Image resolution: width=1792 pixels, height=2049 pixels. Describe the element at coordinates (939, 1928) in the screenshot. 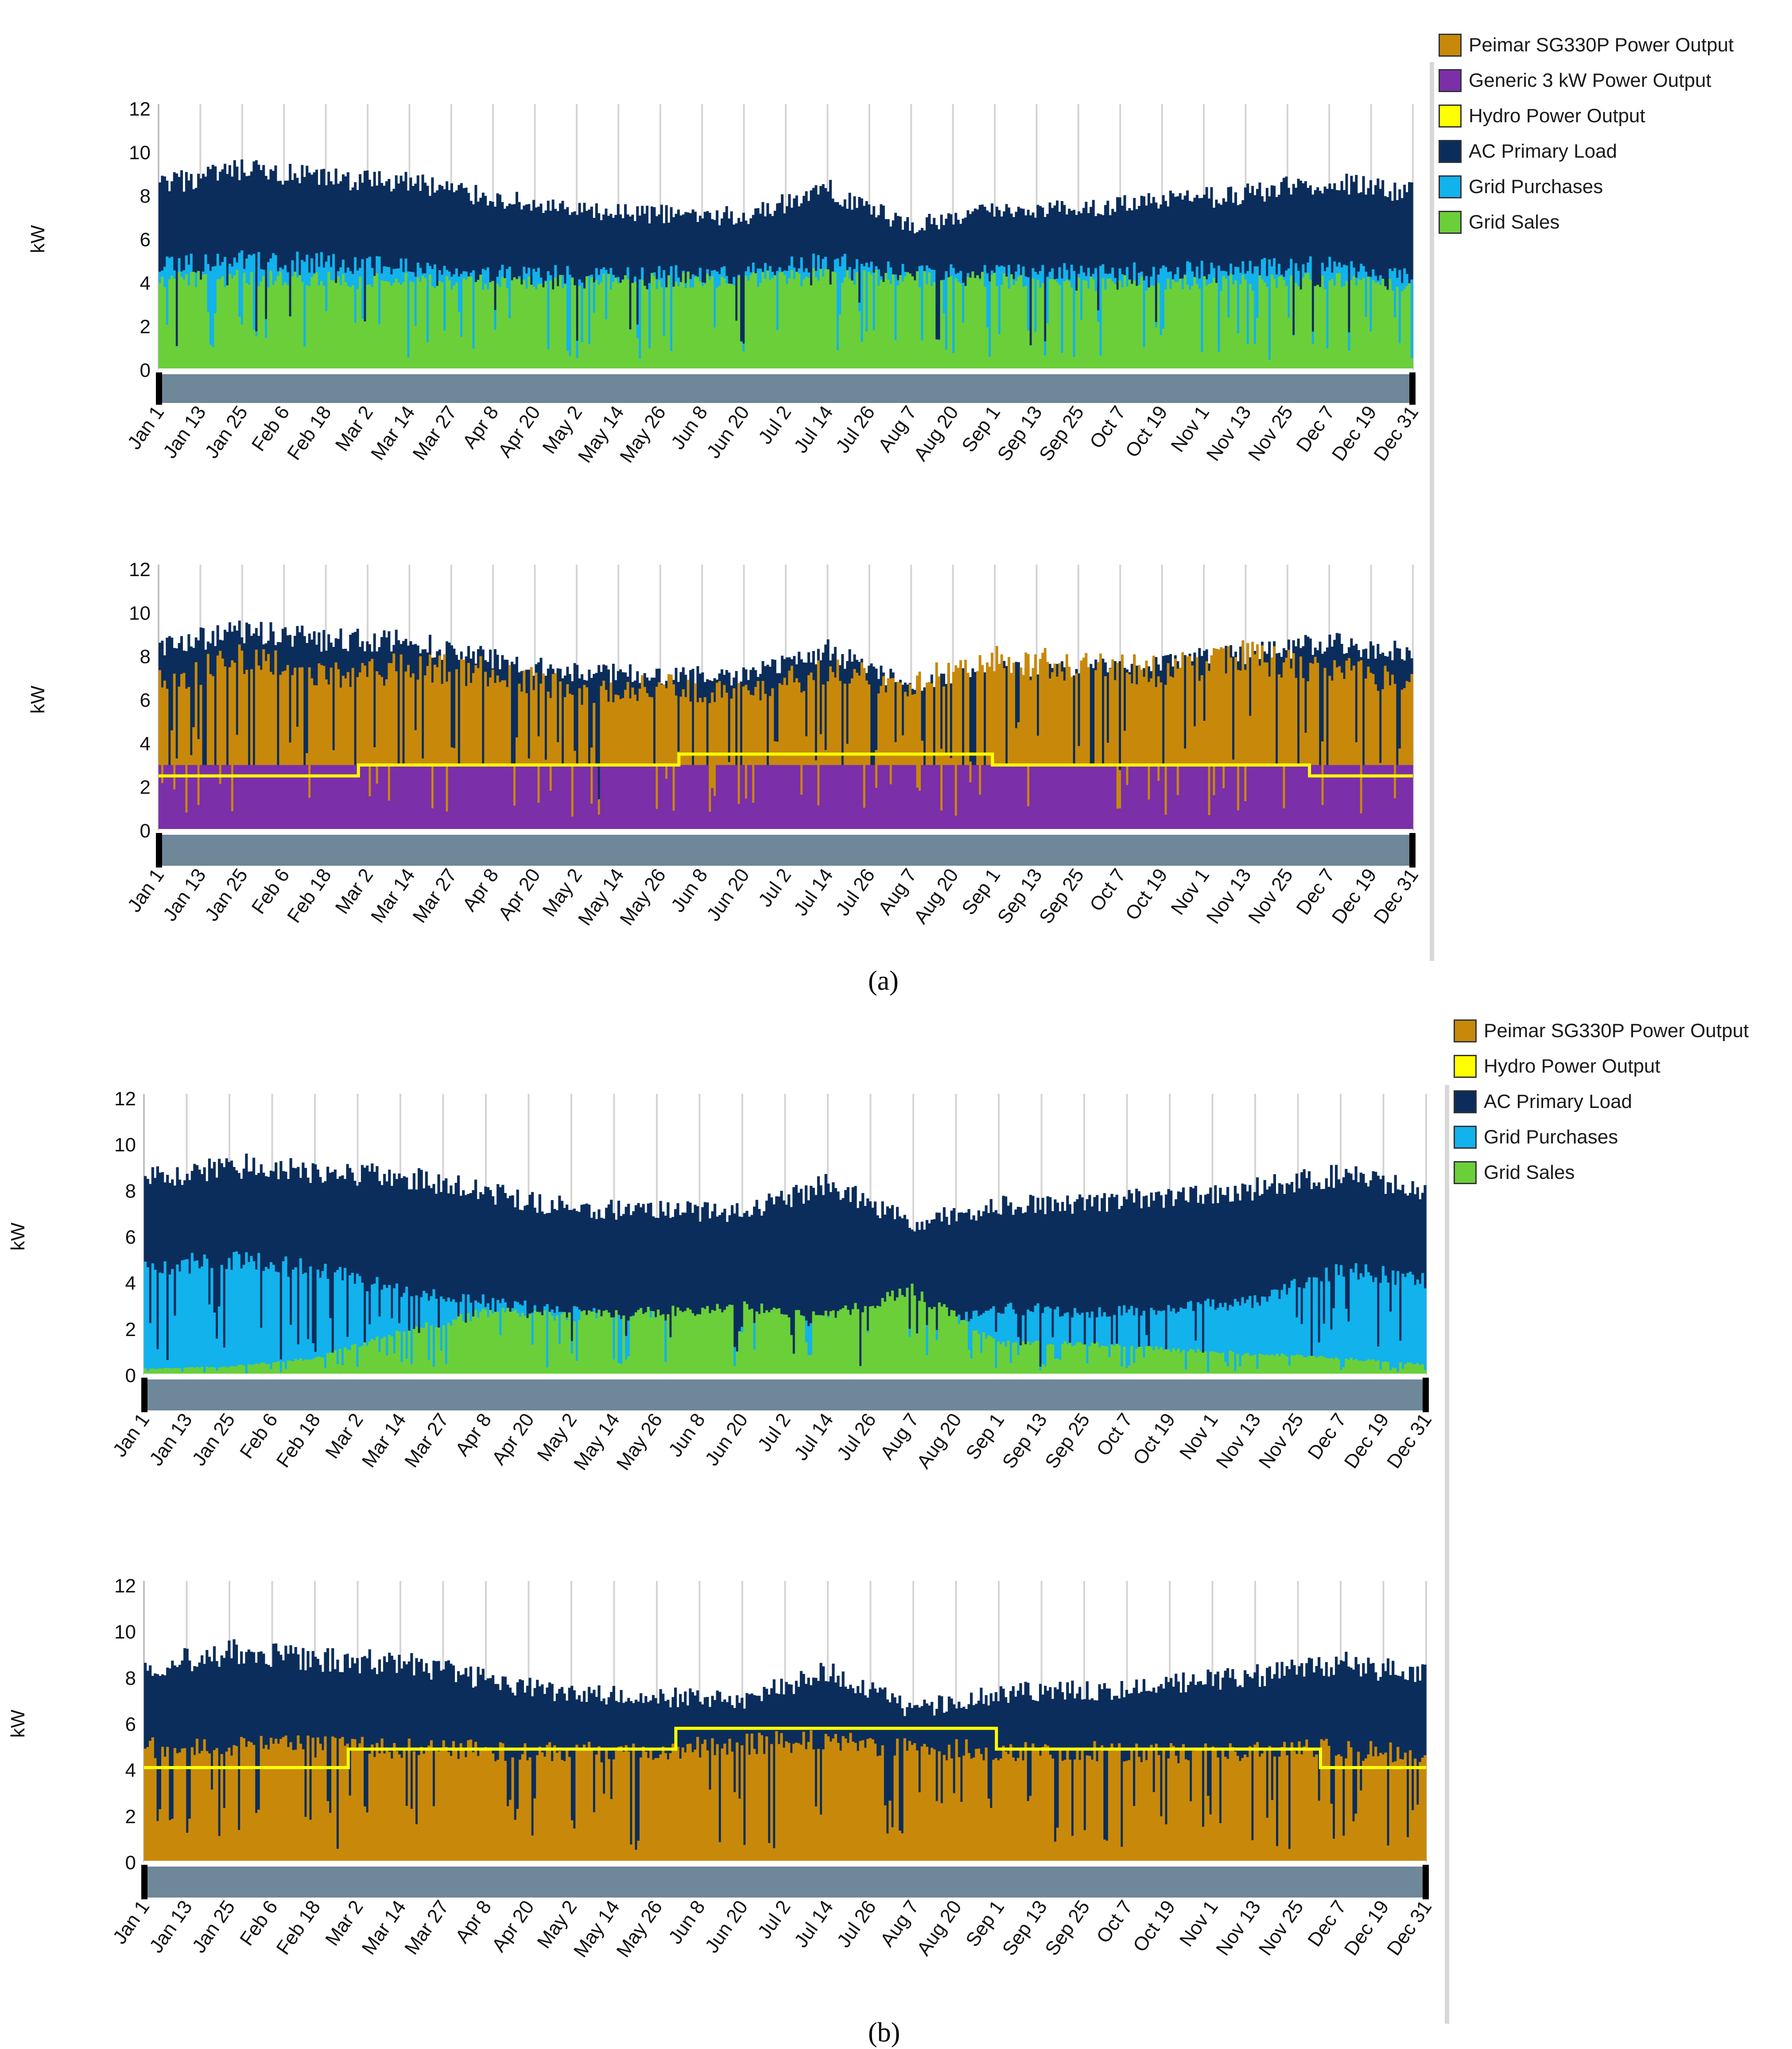

I see `x-tick-label: Aug 20` at that location.